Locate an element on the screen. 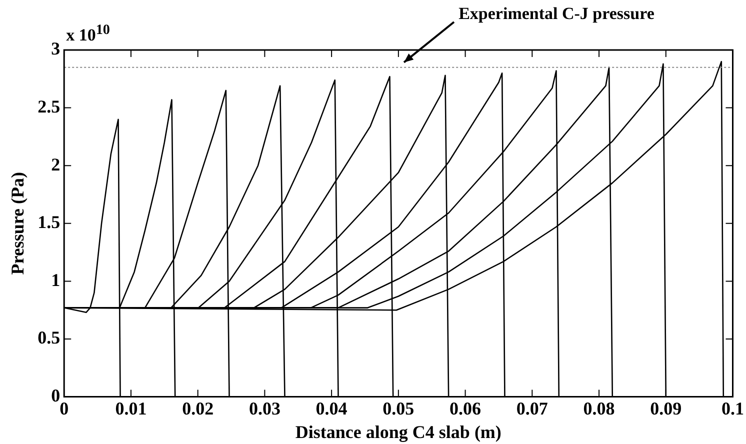 This screenshot has width=746, height=444. x-axis-title: Distance along C4 slab (m) is located at coordinates (398, 432).